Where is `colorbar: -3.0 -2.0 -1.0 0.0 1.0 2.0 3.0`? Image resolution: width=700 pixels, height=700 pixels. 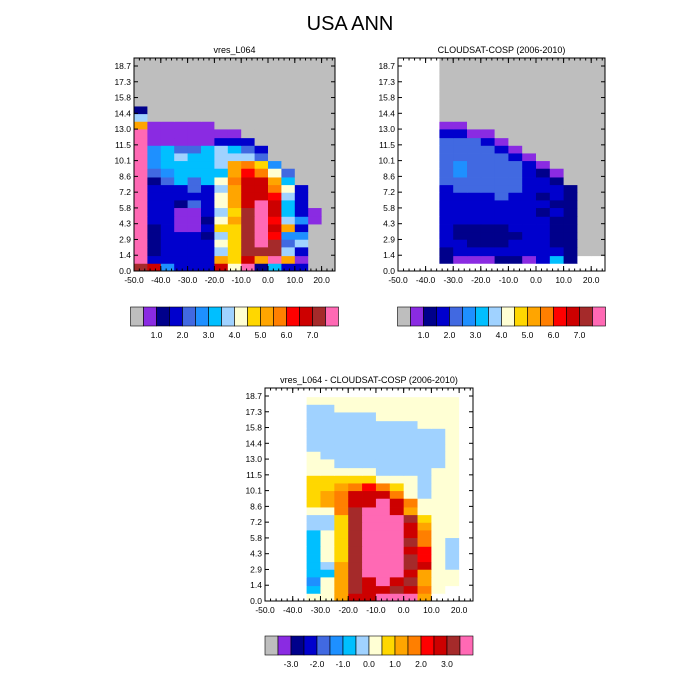 colorbar: -3.0 -2.0 -1.0 0.0 1.0 2.0 3.0 is located at coordinates (369, 652).